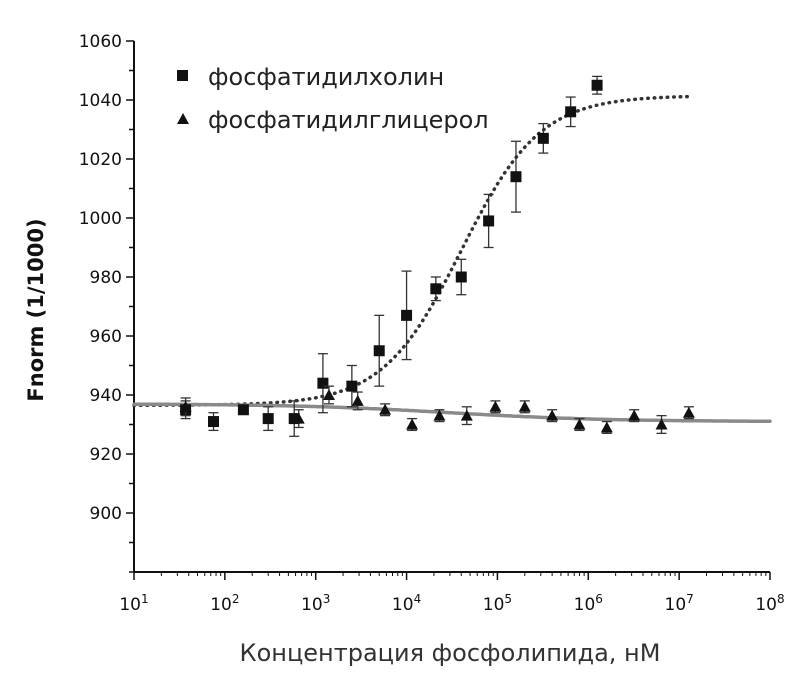 The image size is (800, 688). What do you see at coordinates (36, 309) in the screenshot?
I see `y-axis-label: Fnorm (1/1000)` at bounding box center [36, 309].